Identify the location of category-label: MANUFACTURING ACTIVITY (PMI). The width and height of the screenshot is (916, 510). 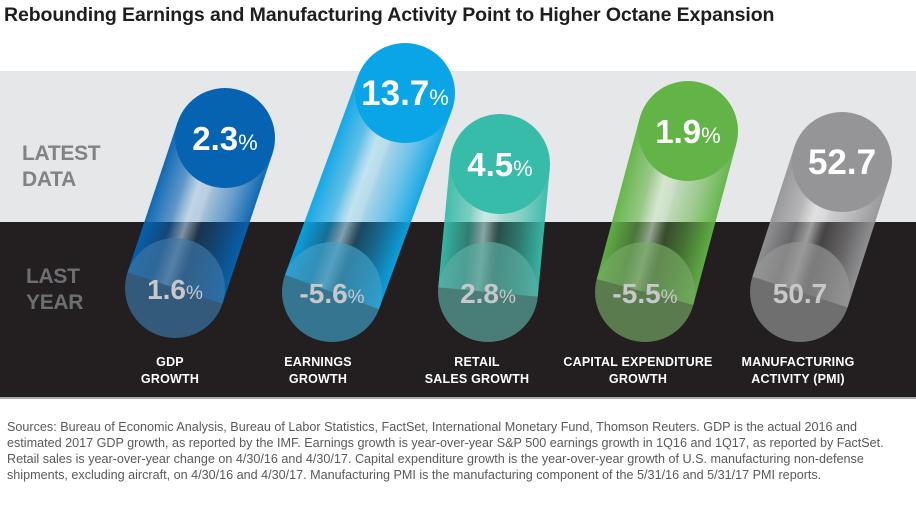
(797, 371).